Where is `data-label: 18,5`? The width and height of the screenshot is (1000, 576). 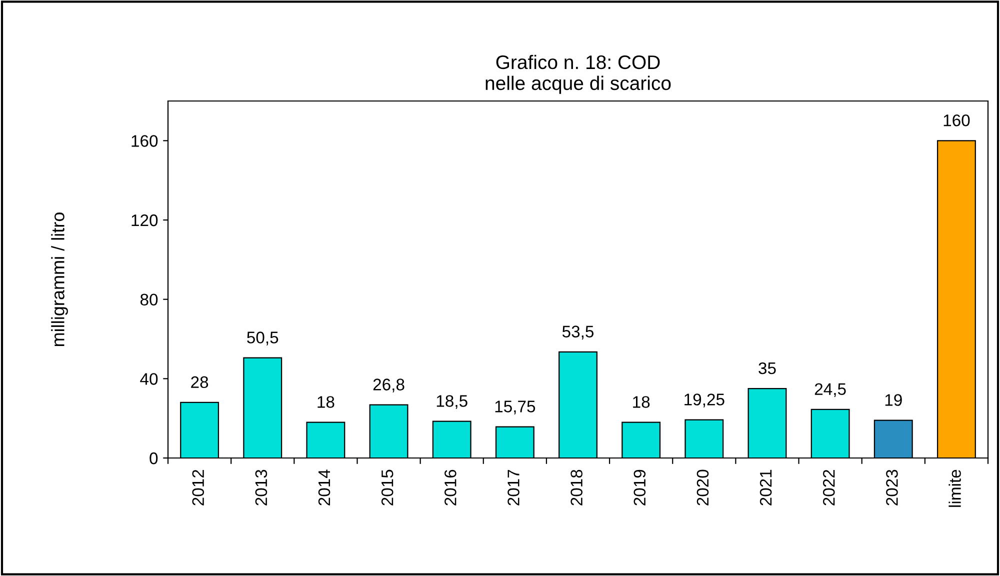 data-label: 18,5 is located at coordinates (452, 402).